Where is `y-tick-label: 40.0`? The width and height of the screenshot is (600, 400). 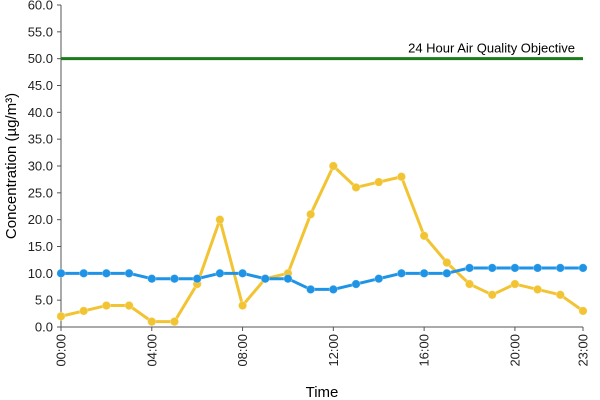
y-tick-label: 40.0 is located at coordinates (40, 112).